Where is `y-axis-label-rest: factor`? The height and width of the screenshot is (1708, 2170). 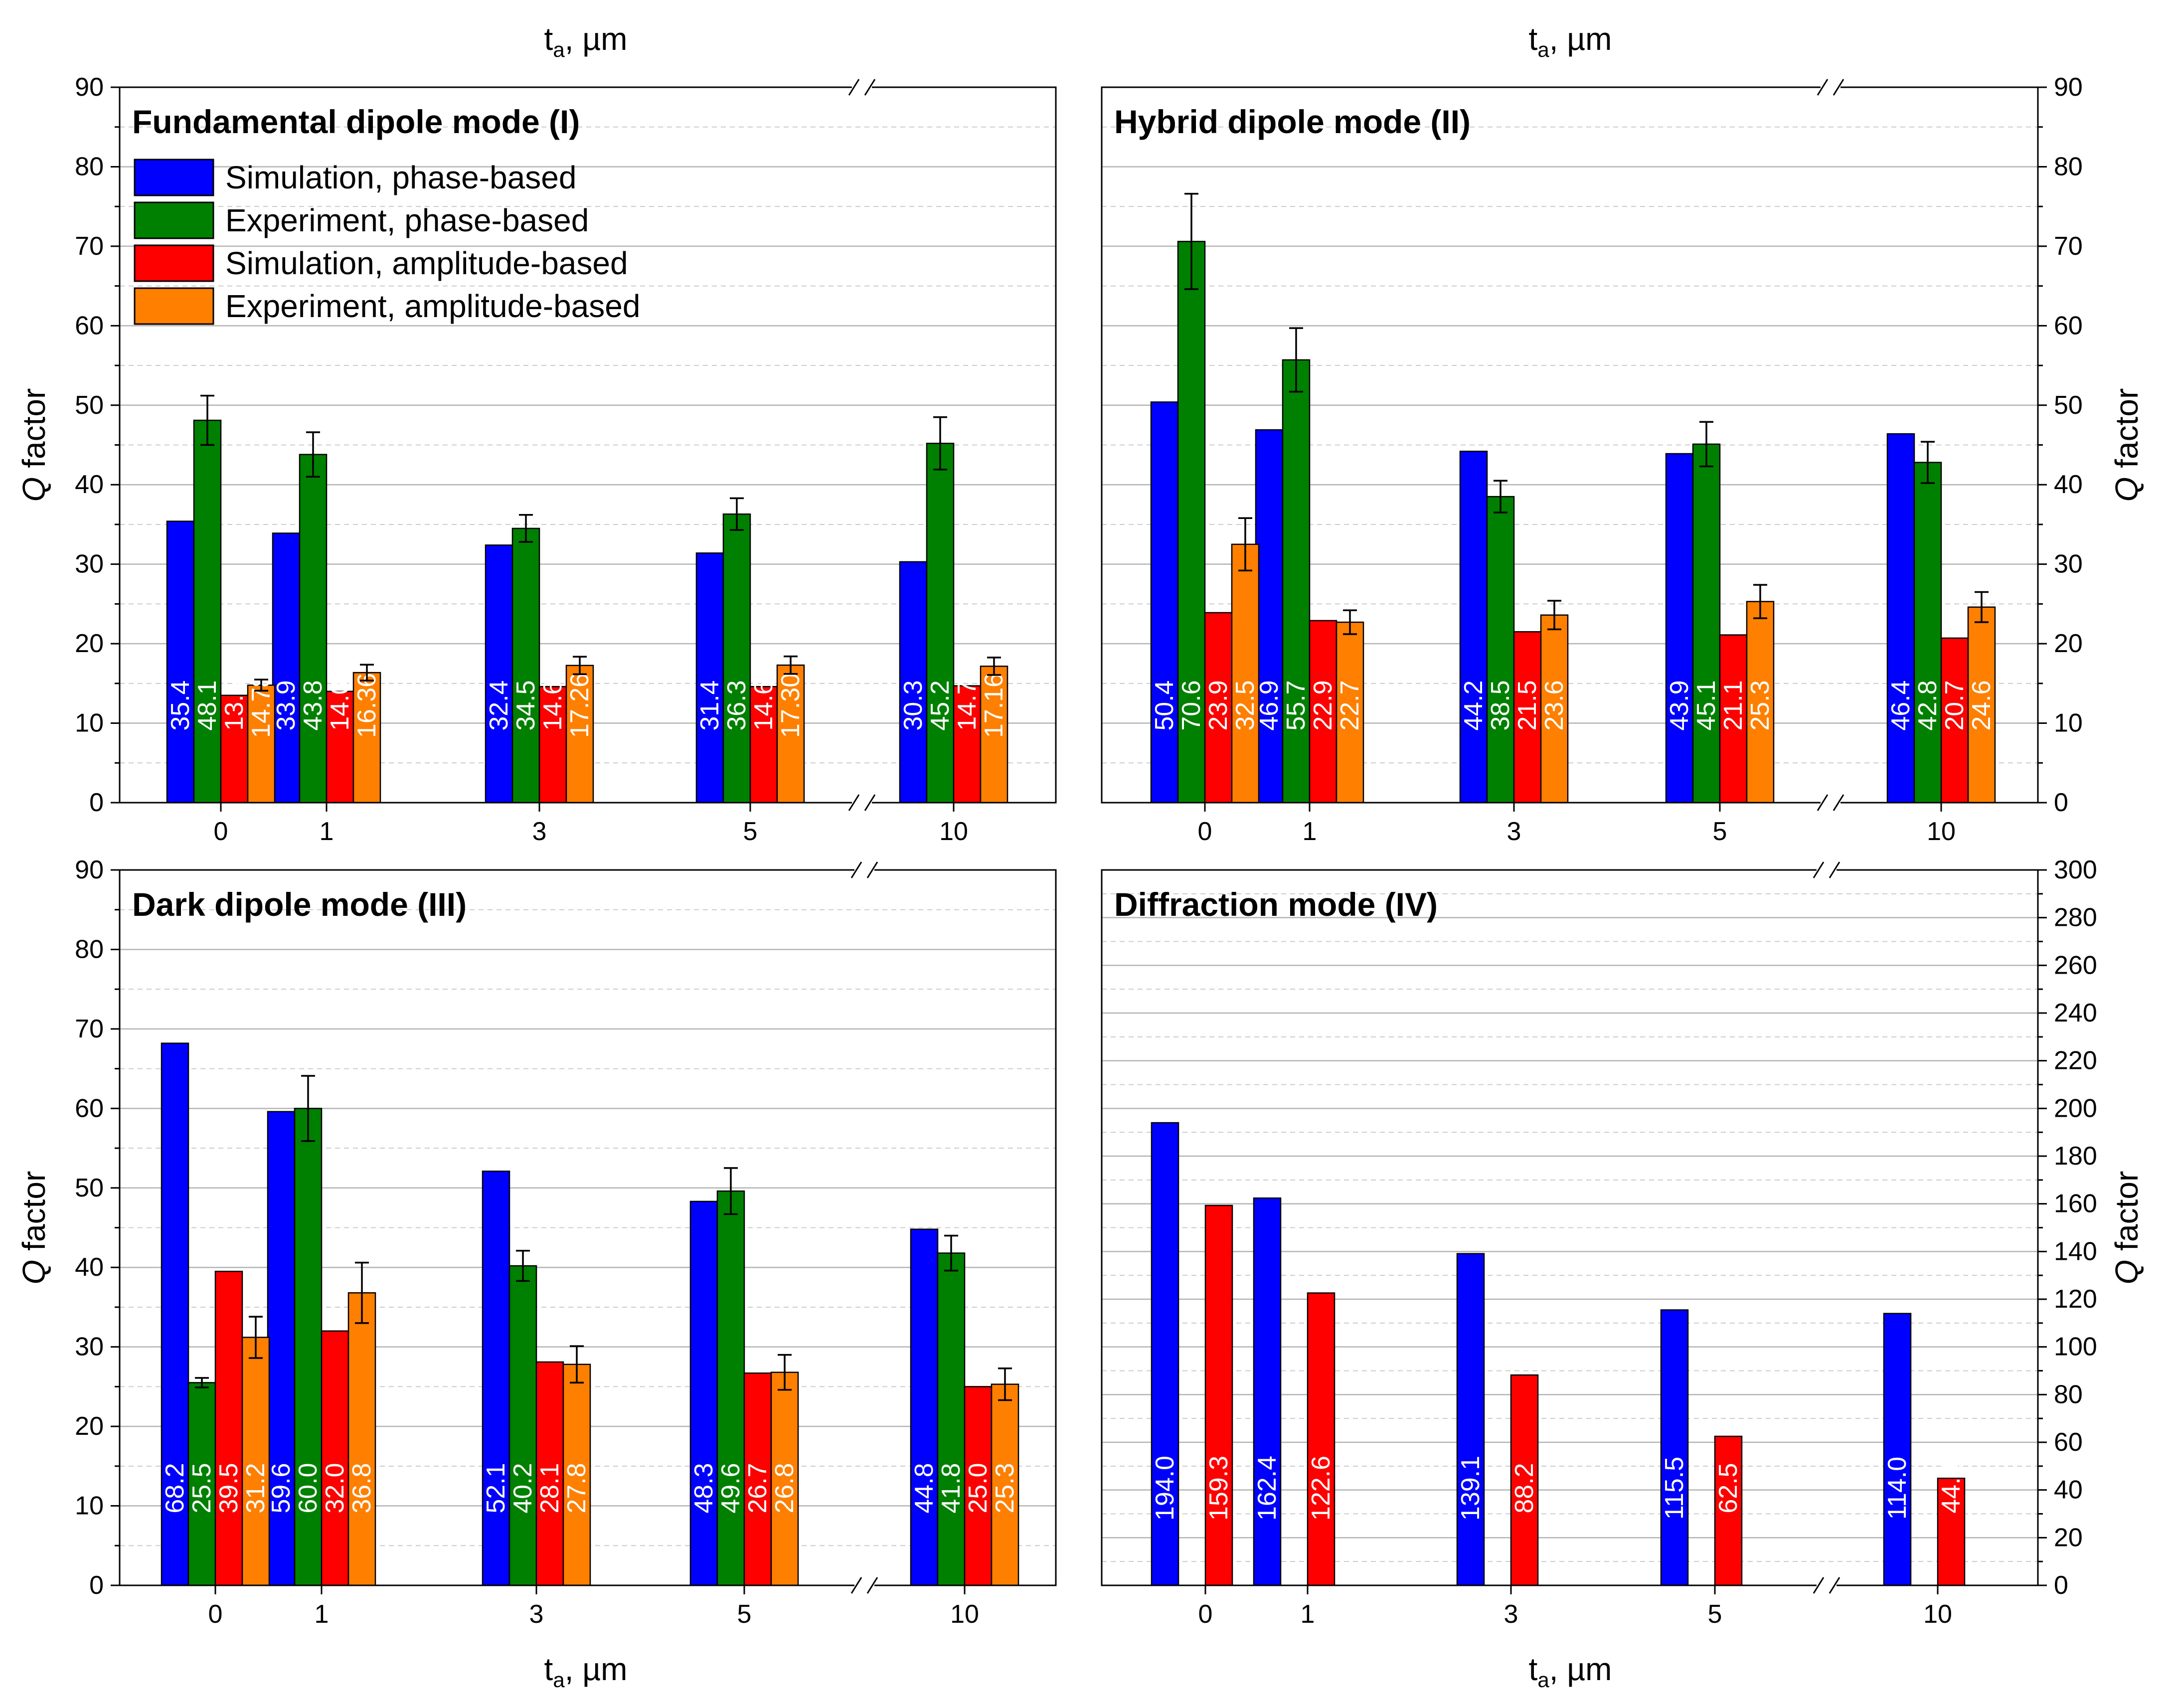
y-axis-label-rest: factor is located at coordinates (2127, 432).